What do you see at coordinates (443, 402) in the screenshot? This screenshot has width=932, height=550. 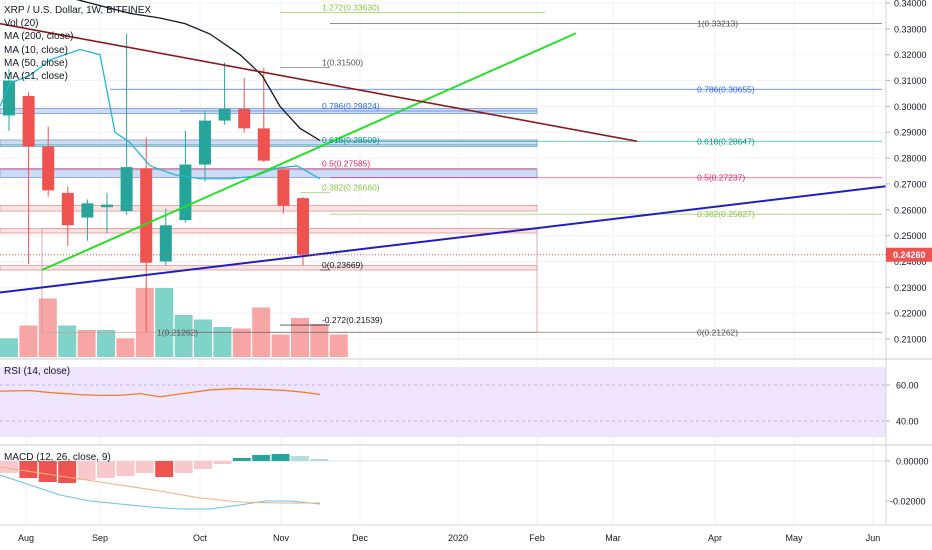 I see `rsi-band` at bounding box center [443, 402].